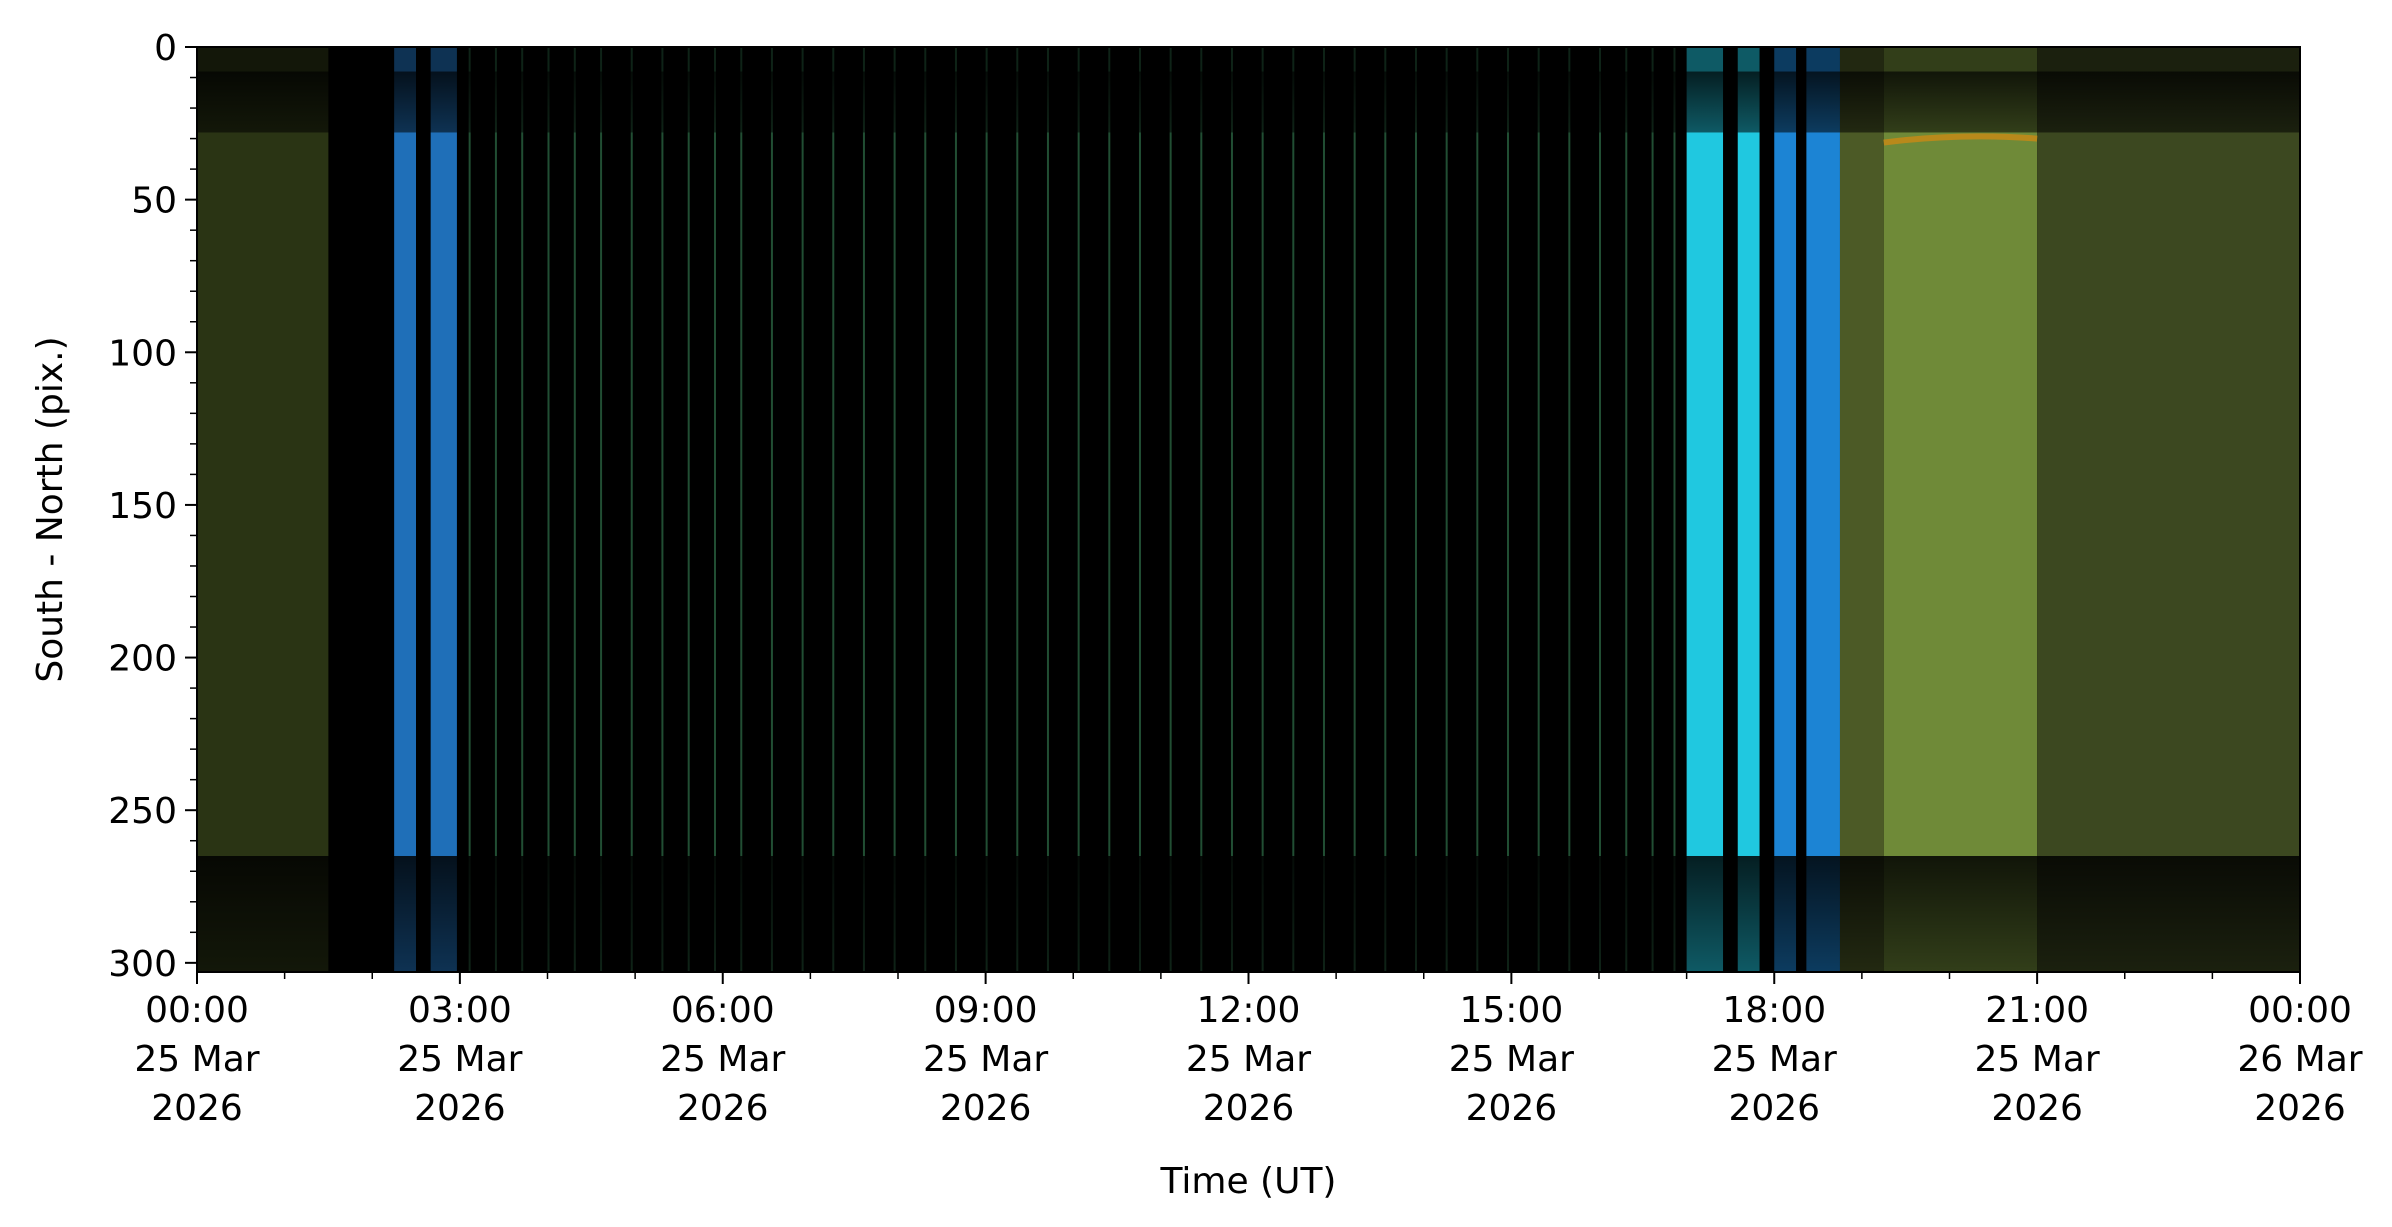 The width and height of the screenshot is (2392, 1227). I want to click on x-tick-label-line-2-1: 25 Mar, so click(722, 1059).